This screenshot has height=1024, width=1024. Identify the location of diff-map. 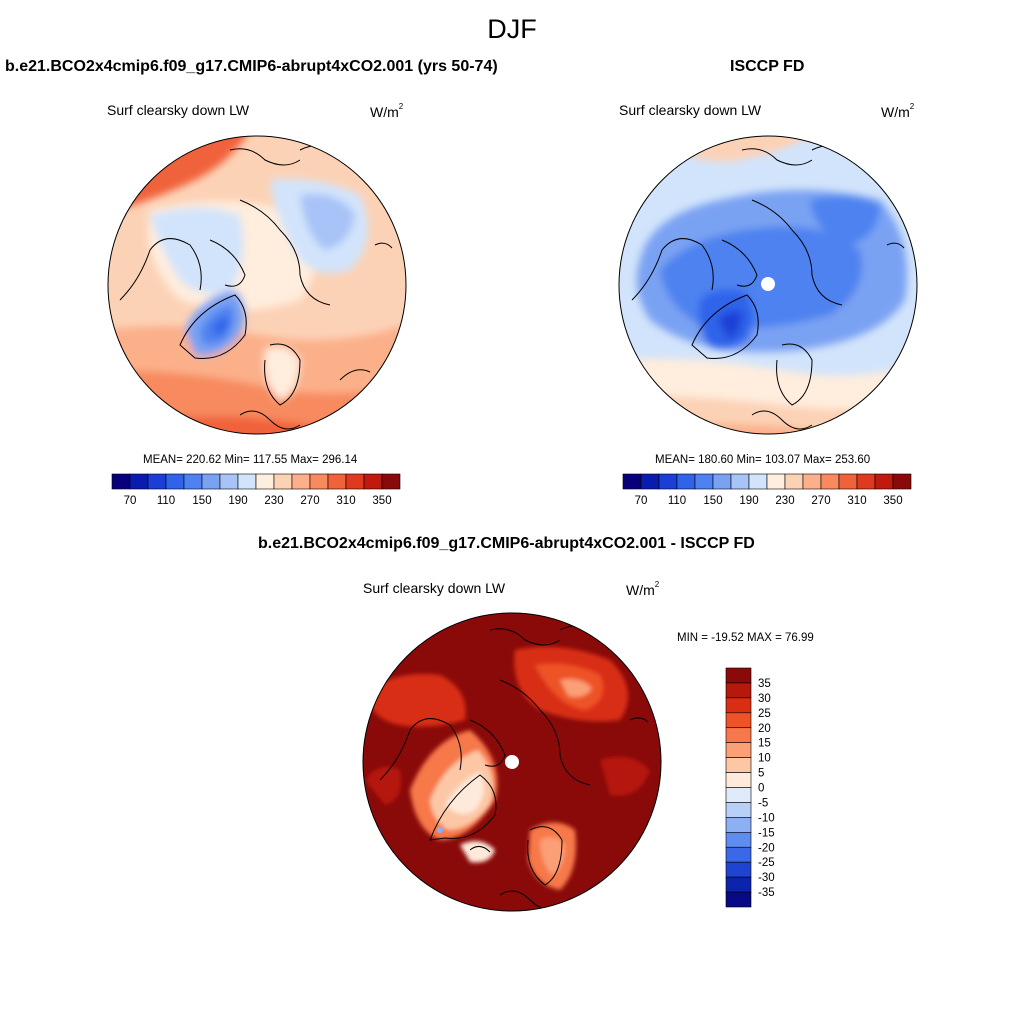
(512, 762).